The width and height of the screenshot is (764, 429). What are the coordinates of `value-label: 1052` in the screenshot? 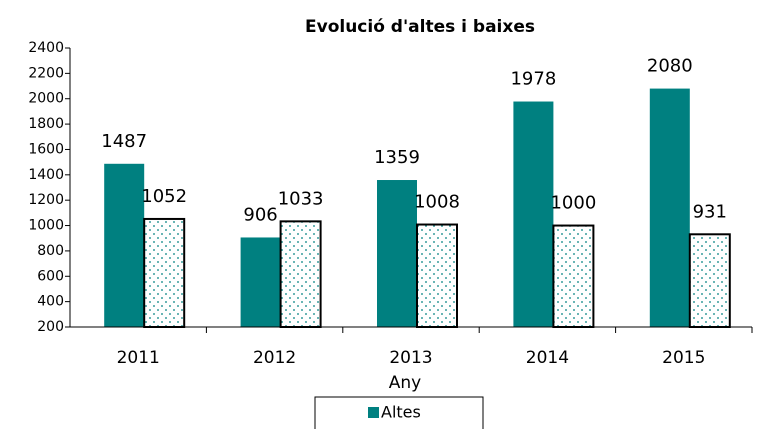 It's located at (164, 196).